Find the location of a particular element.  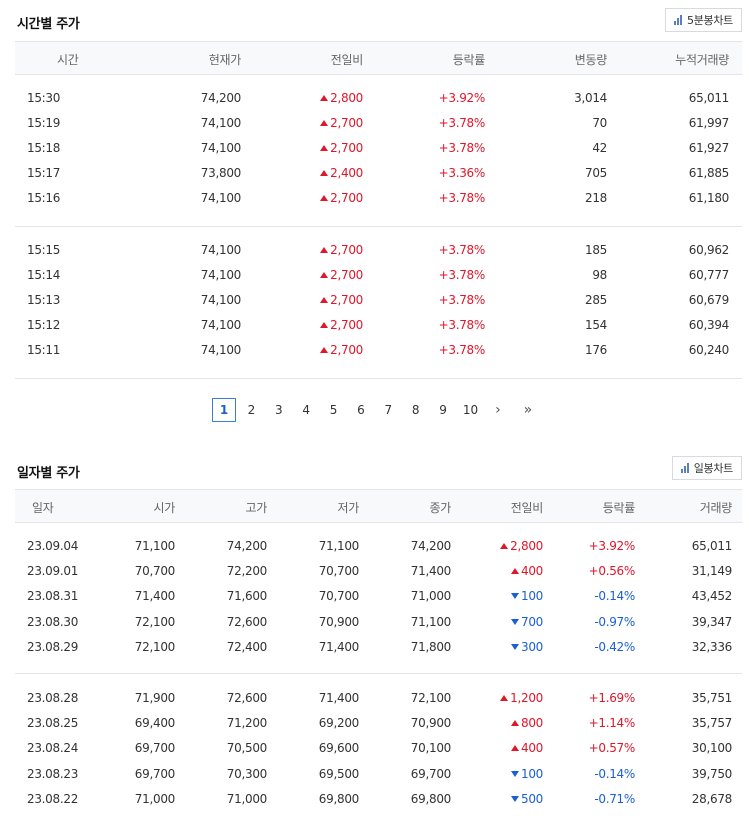

col-header-close: 종가 is located at coordinates (440, 508).